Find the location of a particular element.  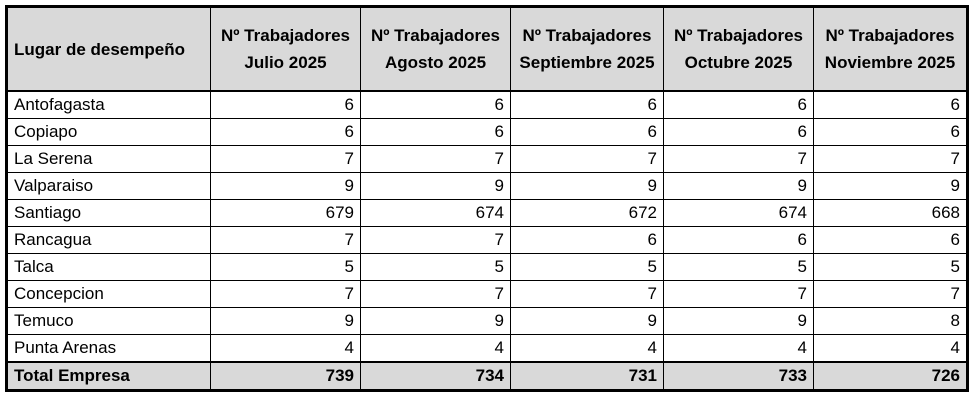

cell-lugar: Concepcion is located at coordinates (109, 294).